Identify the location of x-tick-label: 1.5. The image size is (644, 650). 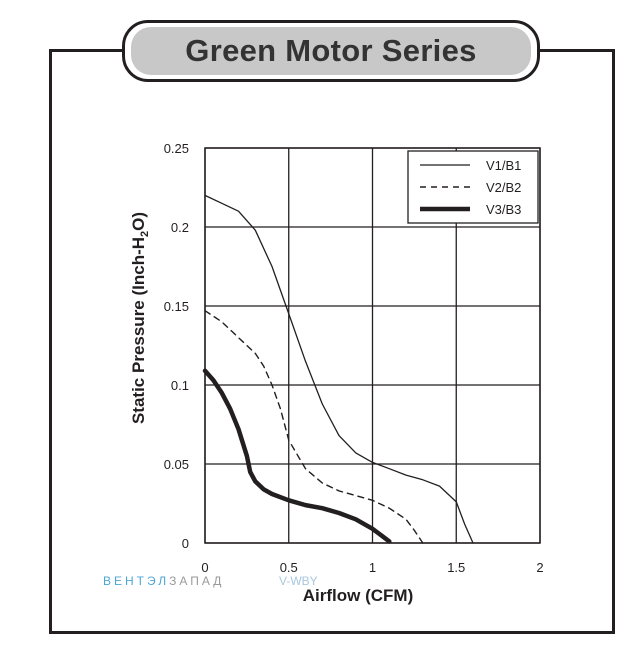
(456, 567).